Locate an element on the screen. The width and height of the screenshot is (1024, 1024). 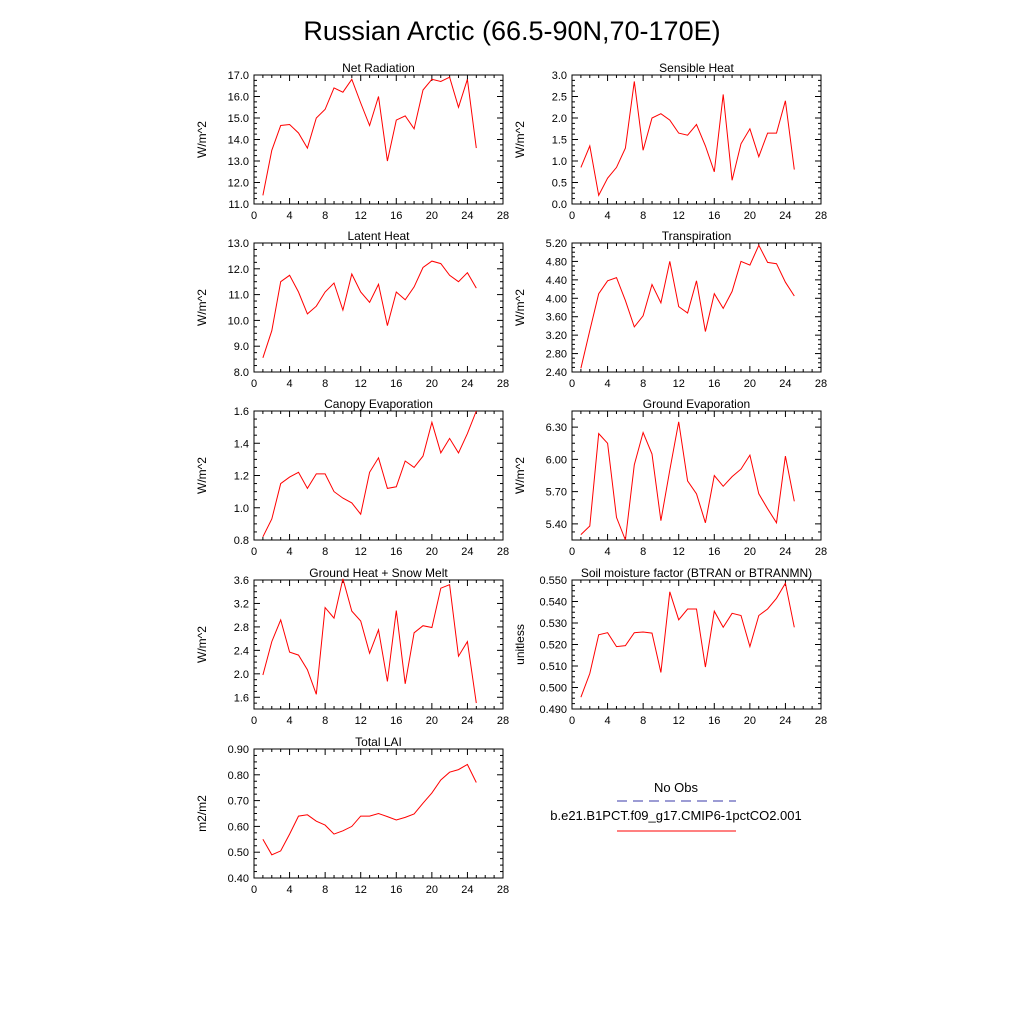
panel-title: Ground Evaporation is located at coordinates (696, 404).